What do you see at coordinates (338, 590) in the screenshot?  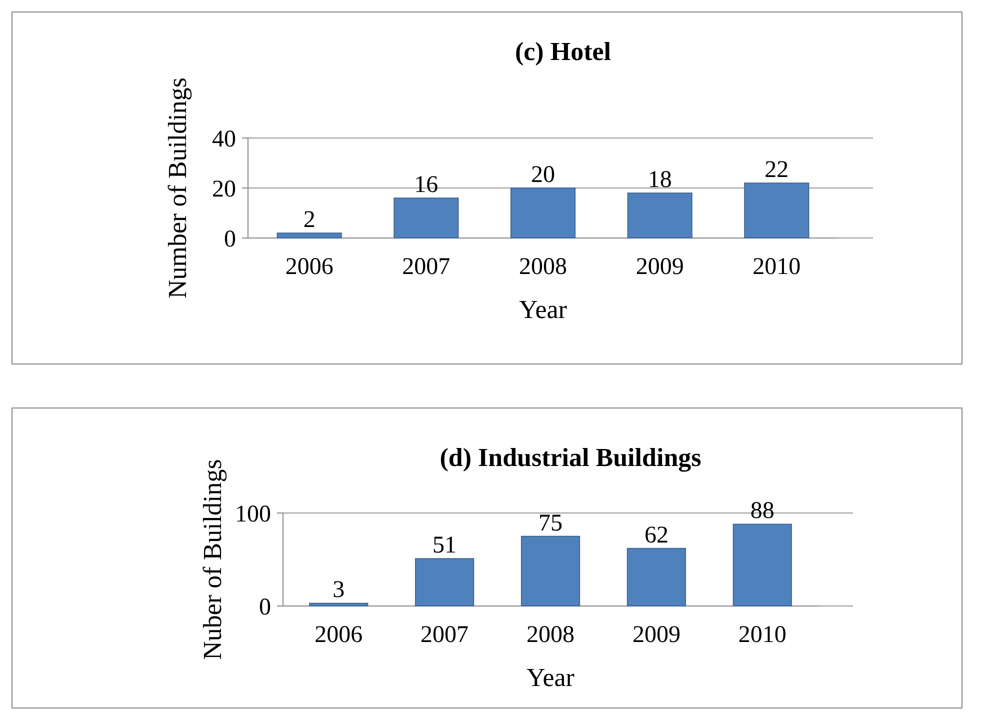 I see `data-label: 3` at bounding box center [338, 590].